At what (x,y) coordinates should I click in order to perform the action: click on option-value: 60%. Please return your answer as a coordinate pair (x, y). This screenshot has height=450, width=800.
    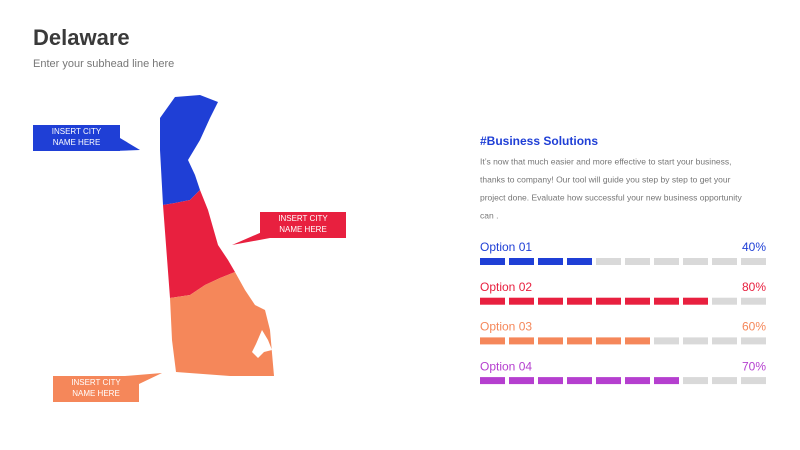
    Looking at the image, I should click on (754, 327).